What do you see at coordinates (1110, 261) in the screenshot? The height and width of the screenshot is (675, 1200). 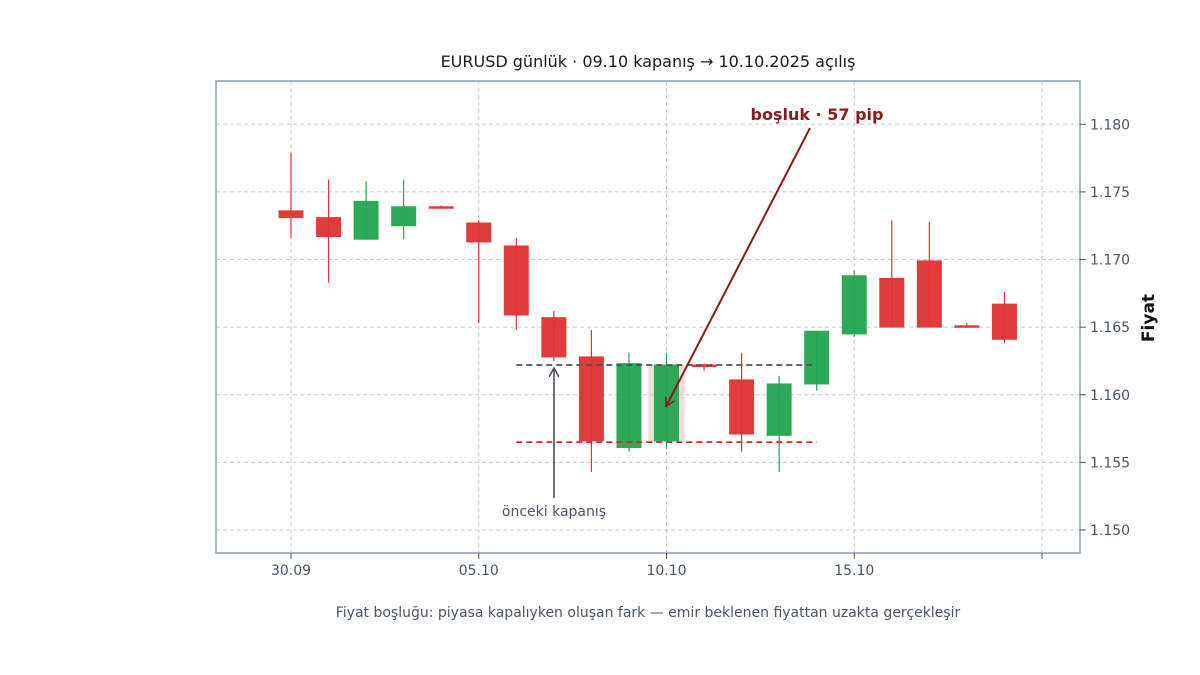 I see `y-tick-label: 1.170` at bounding box center [1110, 261].